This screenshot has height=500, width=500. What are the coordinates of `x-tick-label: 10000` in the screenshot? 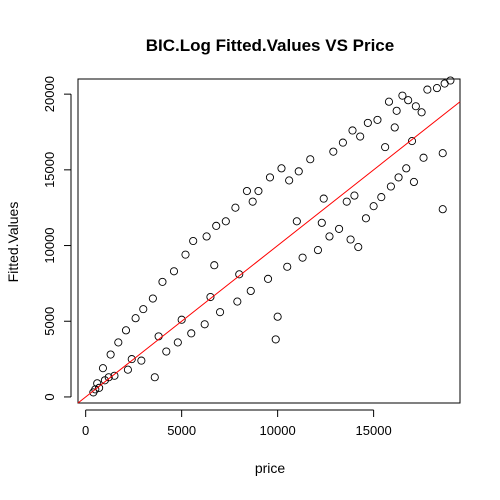 It's located at (278, 430).